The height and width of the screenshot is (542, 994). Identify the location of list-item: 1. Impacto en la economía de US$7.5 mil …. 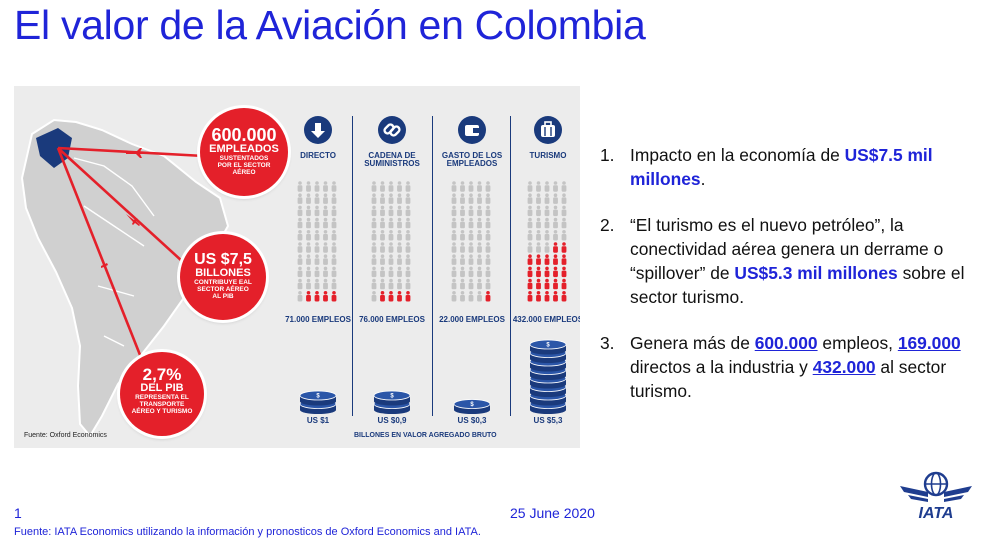
(795, 167).